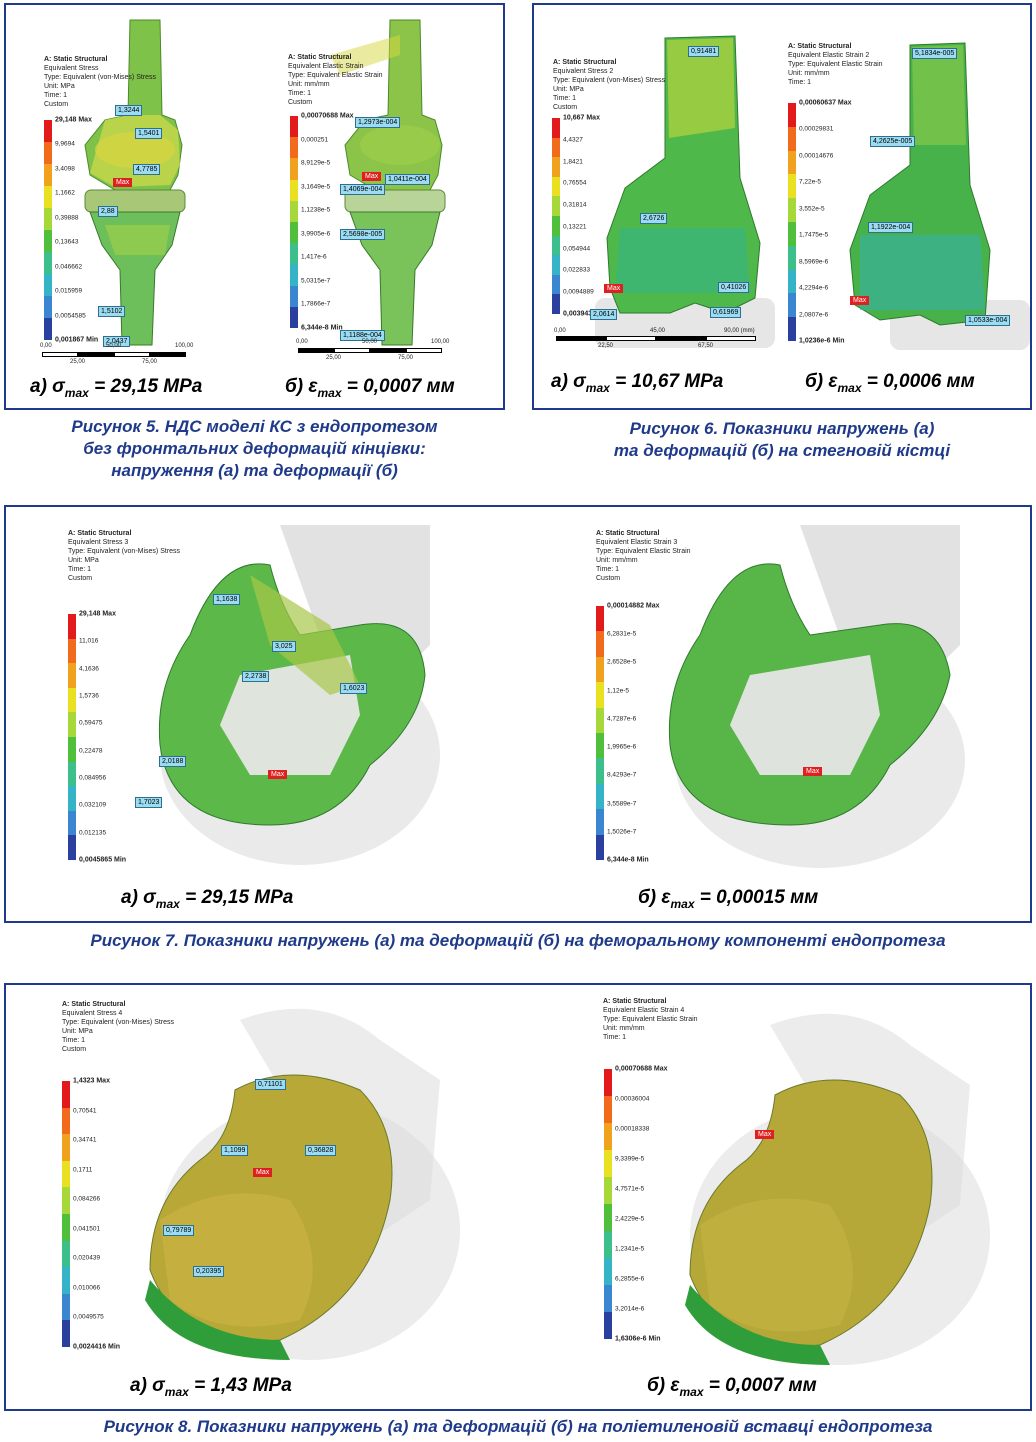 The image size is (1036, 1442). Describe the element at coordinates (939, 196) in the screenshot. I see `femur-model-strain` at that location.